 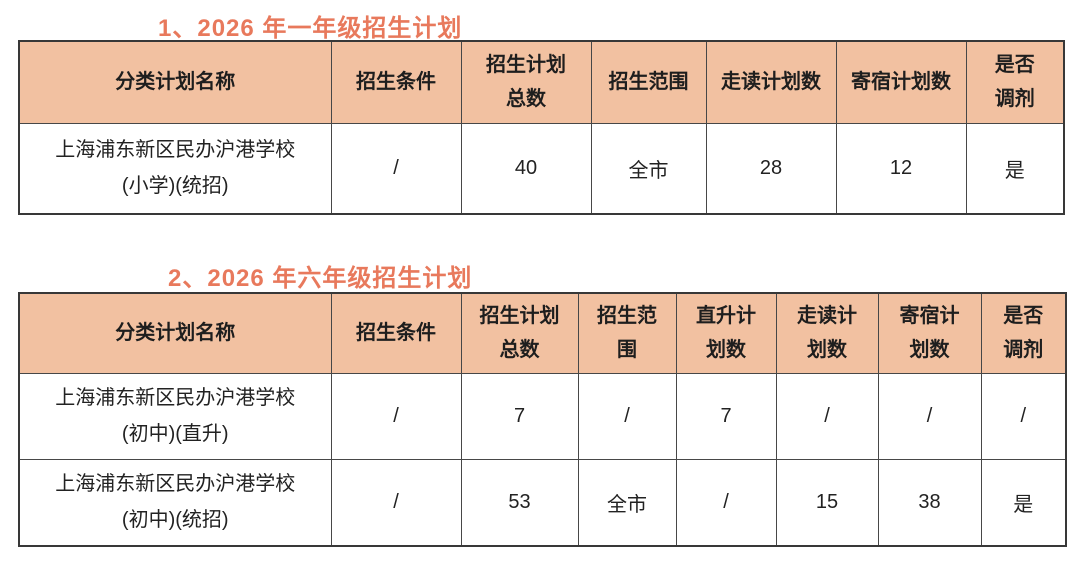 I want to click on cell-day-plan: 15, so click(x=827, y=502).